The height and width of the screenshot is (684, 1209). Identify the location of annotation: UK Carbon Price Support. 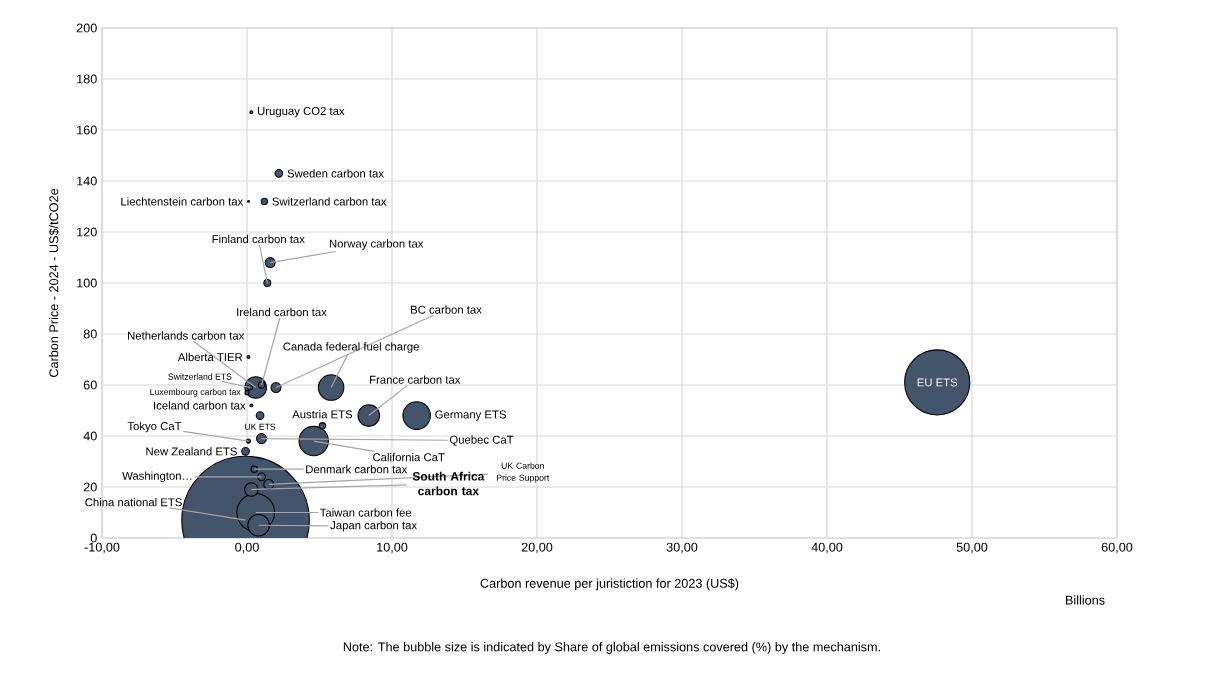
(523, 472).